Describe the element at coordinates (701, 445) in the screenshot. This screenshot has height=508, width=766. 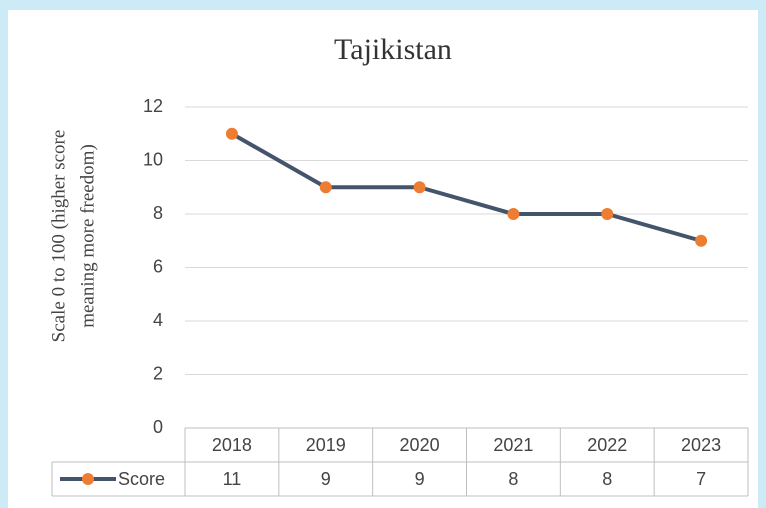
I see `x-tick-label: 2023` at that location.